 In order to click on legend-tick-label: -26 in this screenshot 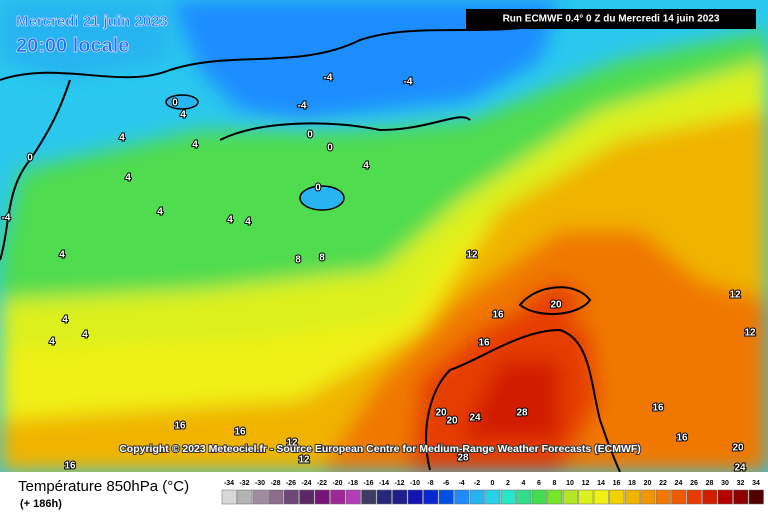, I will do `click(291, 483)`.